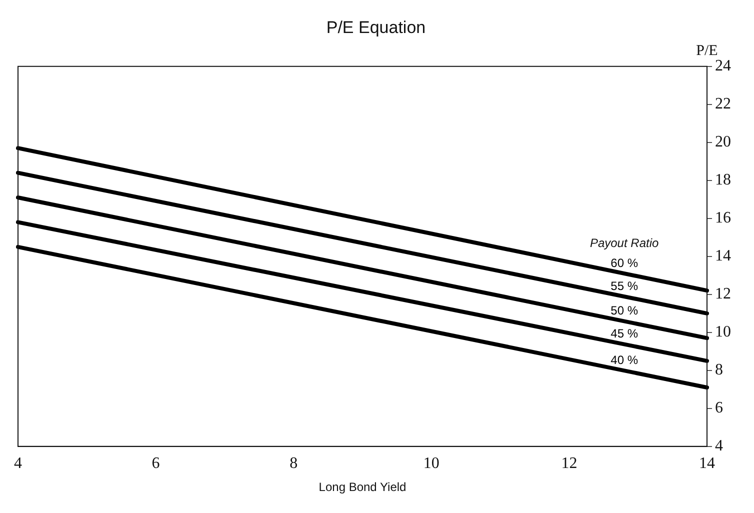 The height and width of the screenshot is (513, 754). Describe the element at coordinates (707, 50) in the screenshot. I see `y-axis-title: P/E` at that location.